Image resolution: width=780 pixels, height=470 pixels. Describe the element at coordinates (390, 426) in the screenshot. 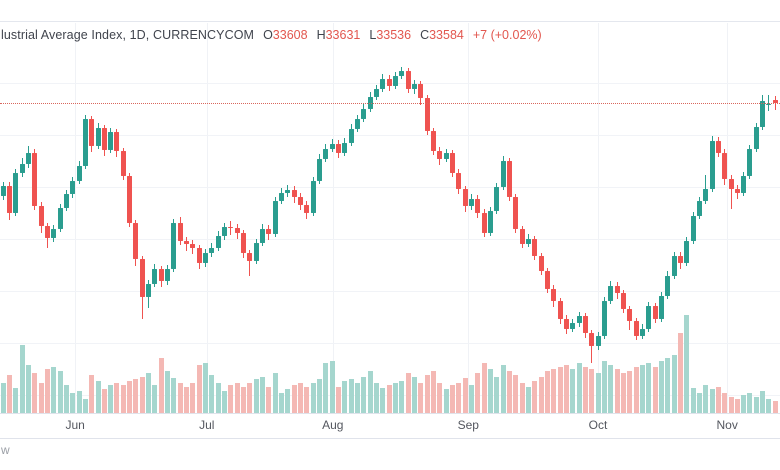

I see `time-axis: Jun Jul Aug Sep Oct Nov` at that location.